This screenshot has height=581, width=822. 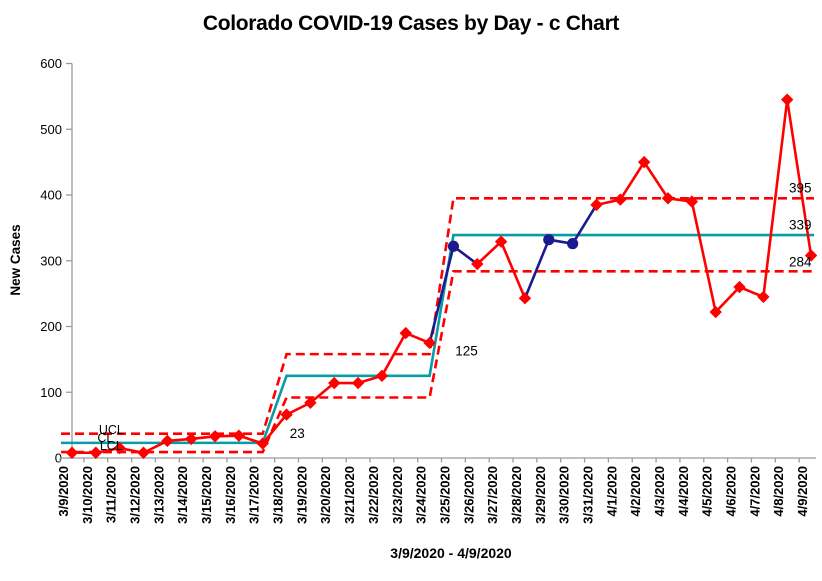 What do you see at coordinates (411, 23) in the screenshot?
I see `chart-title: Colorado COVID-19 Cases by Day - c Chart` at bounding box center [411, 23].